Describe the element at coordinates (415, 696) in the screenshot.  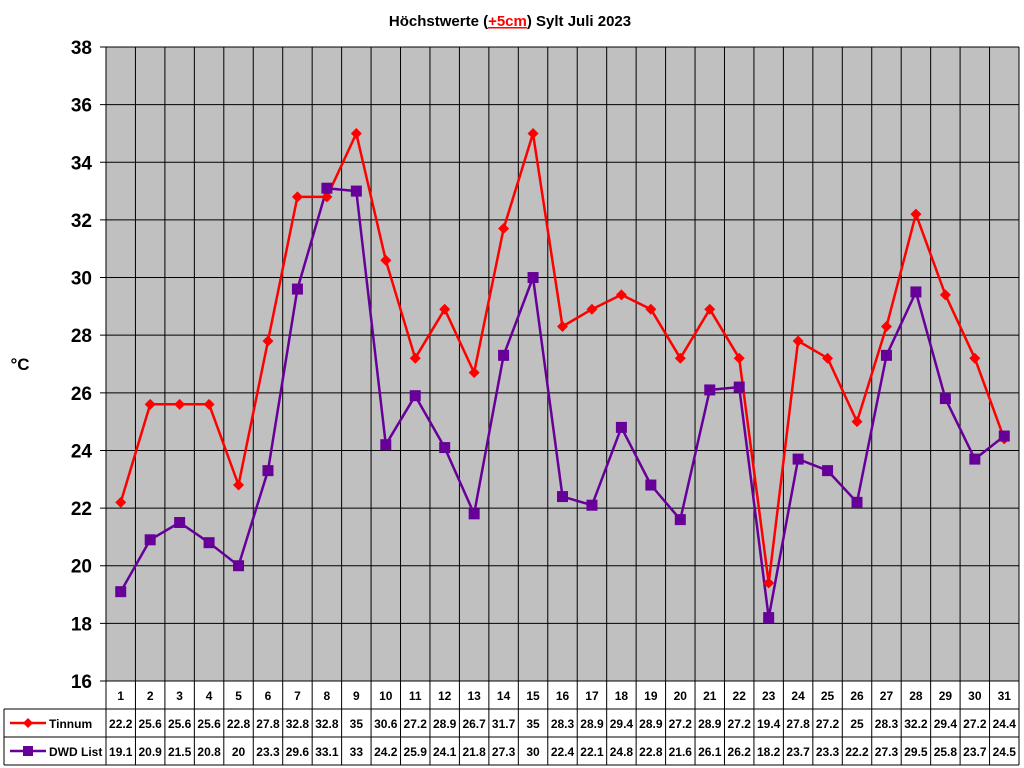
I see `x-tick-label: 11` at that location.